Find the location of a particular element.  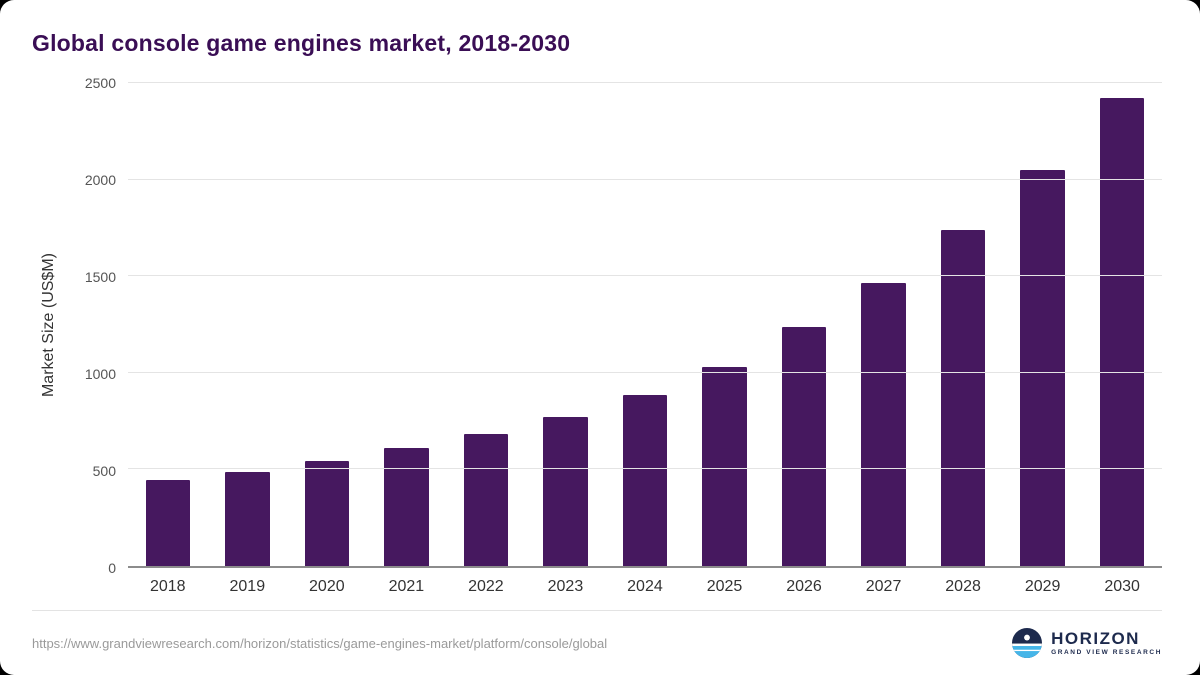

bar-2028 is located at coordinates (963, 397).